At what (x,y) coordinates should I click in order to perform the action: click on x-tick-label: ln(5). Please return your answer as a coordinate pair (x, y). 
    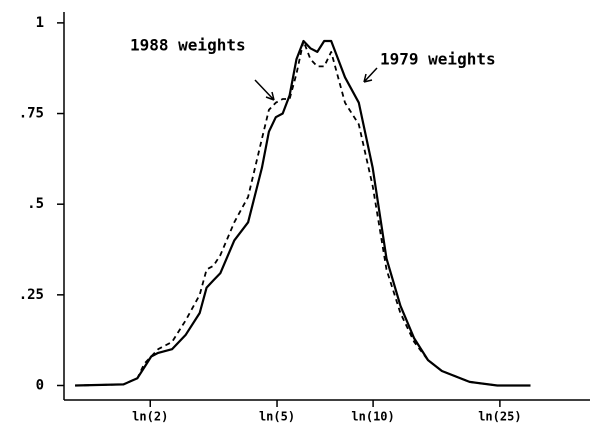
    Looking at the image, I should click on (277, 417).